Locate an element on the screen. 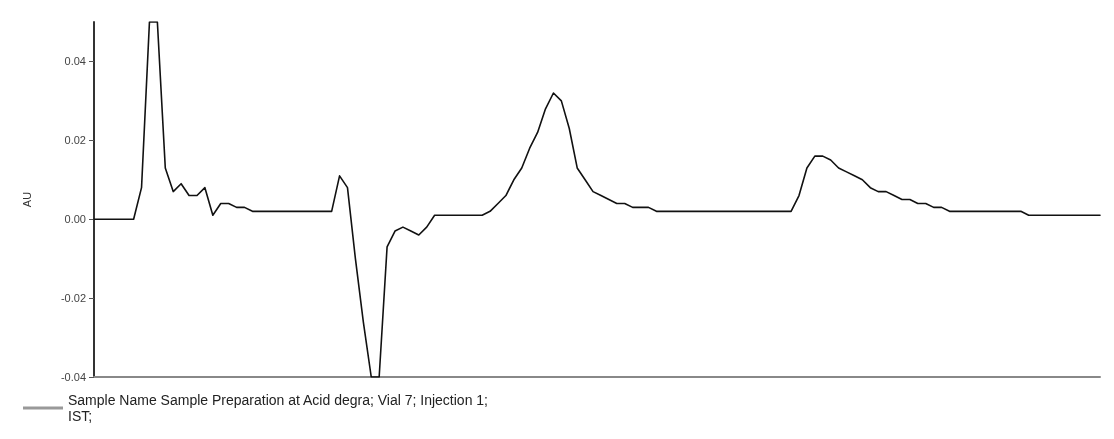 The image size is (1114, 439). y-tick-label: -0.02 is located at coordinates (73, 298).